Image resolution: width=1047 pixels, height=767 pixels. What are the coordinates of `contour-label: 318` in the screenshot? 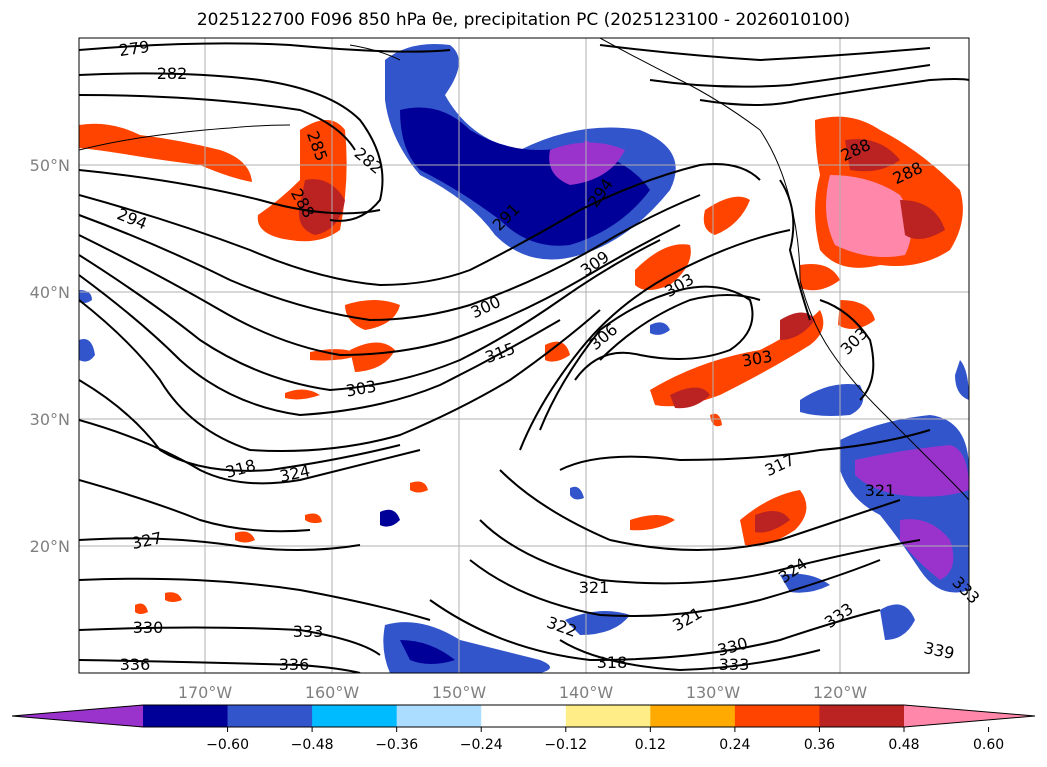 It's located at (612, 662).